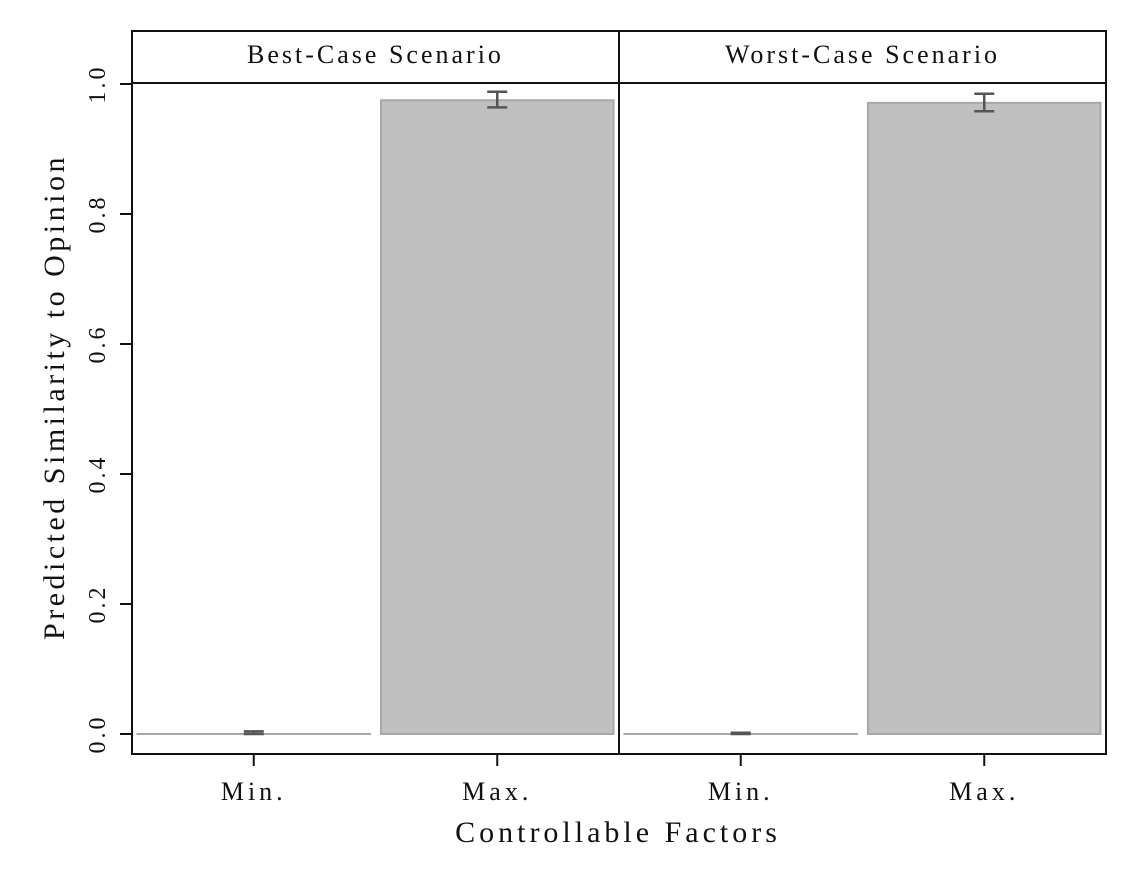 This screenshot has height=882, width=1133. What do you see at coordinates (98, 604) in the screenshot?
I see `y-tick-label: 0.2` at bounding box center [98, 604].